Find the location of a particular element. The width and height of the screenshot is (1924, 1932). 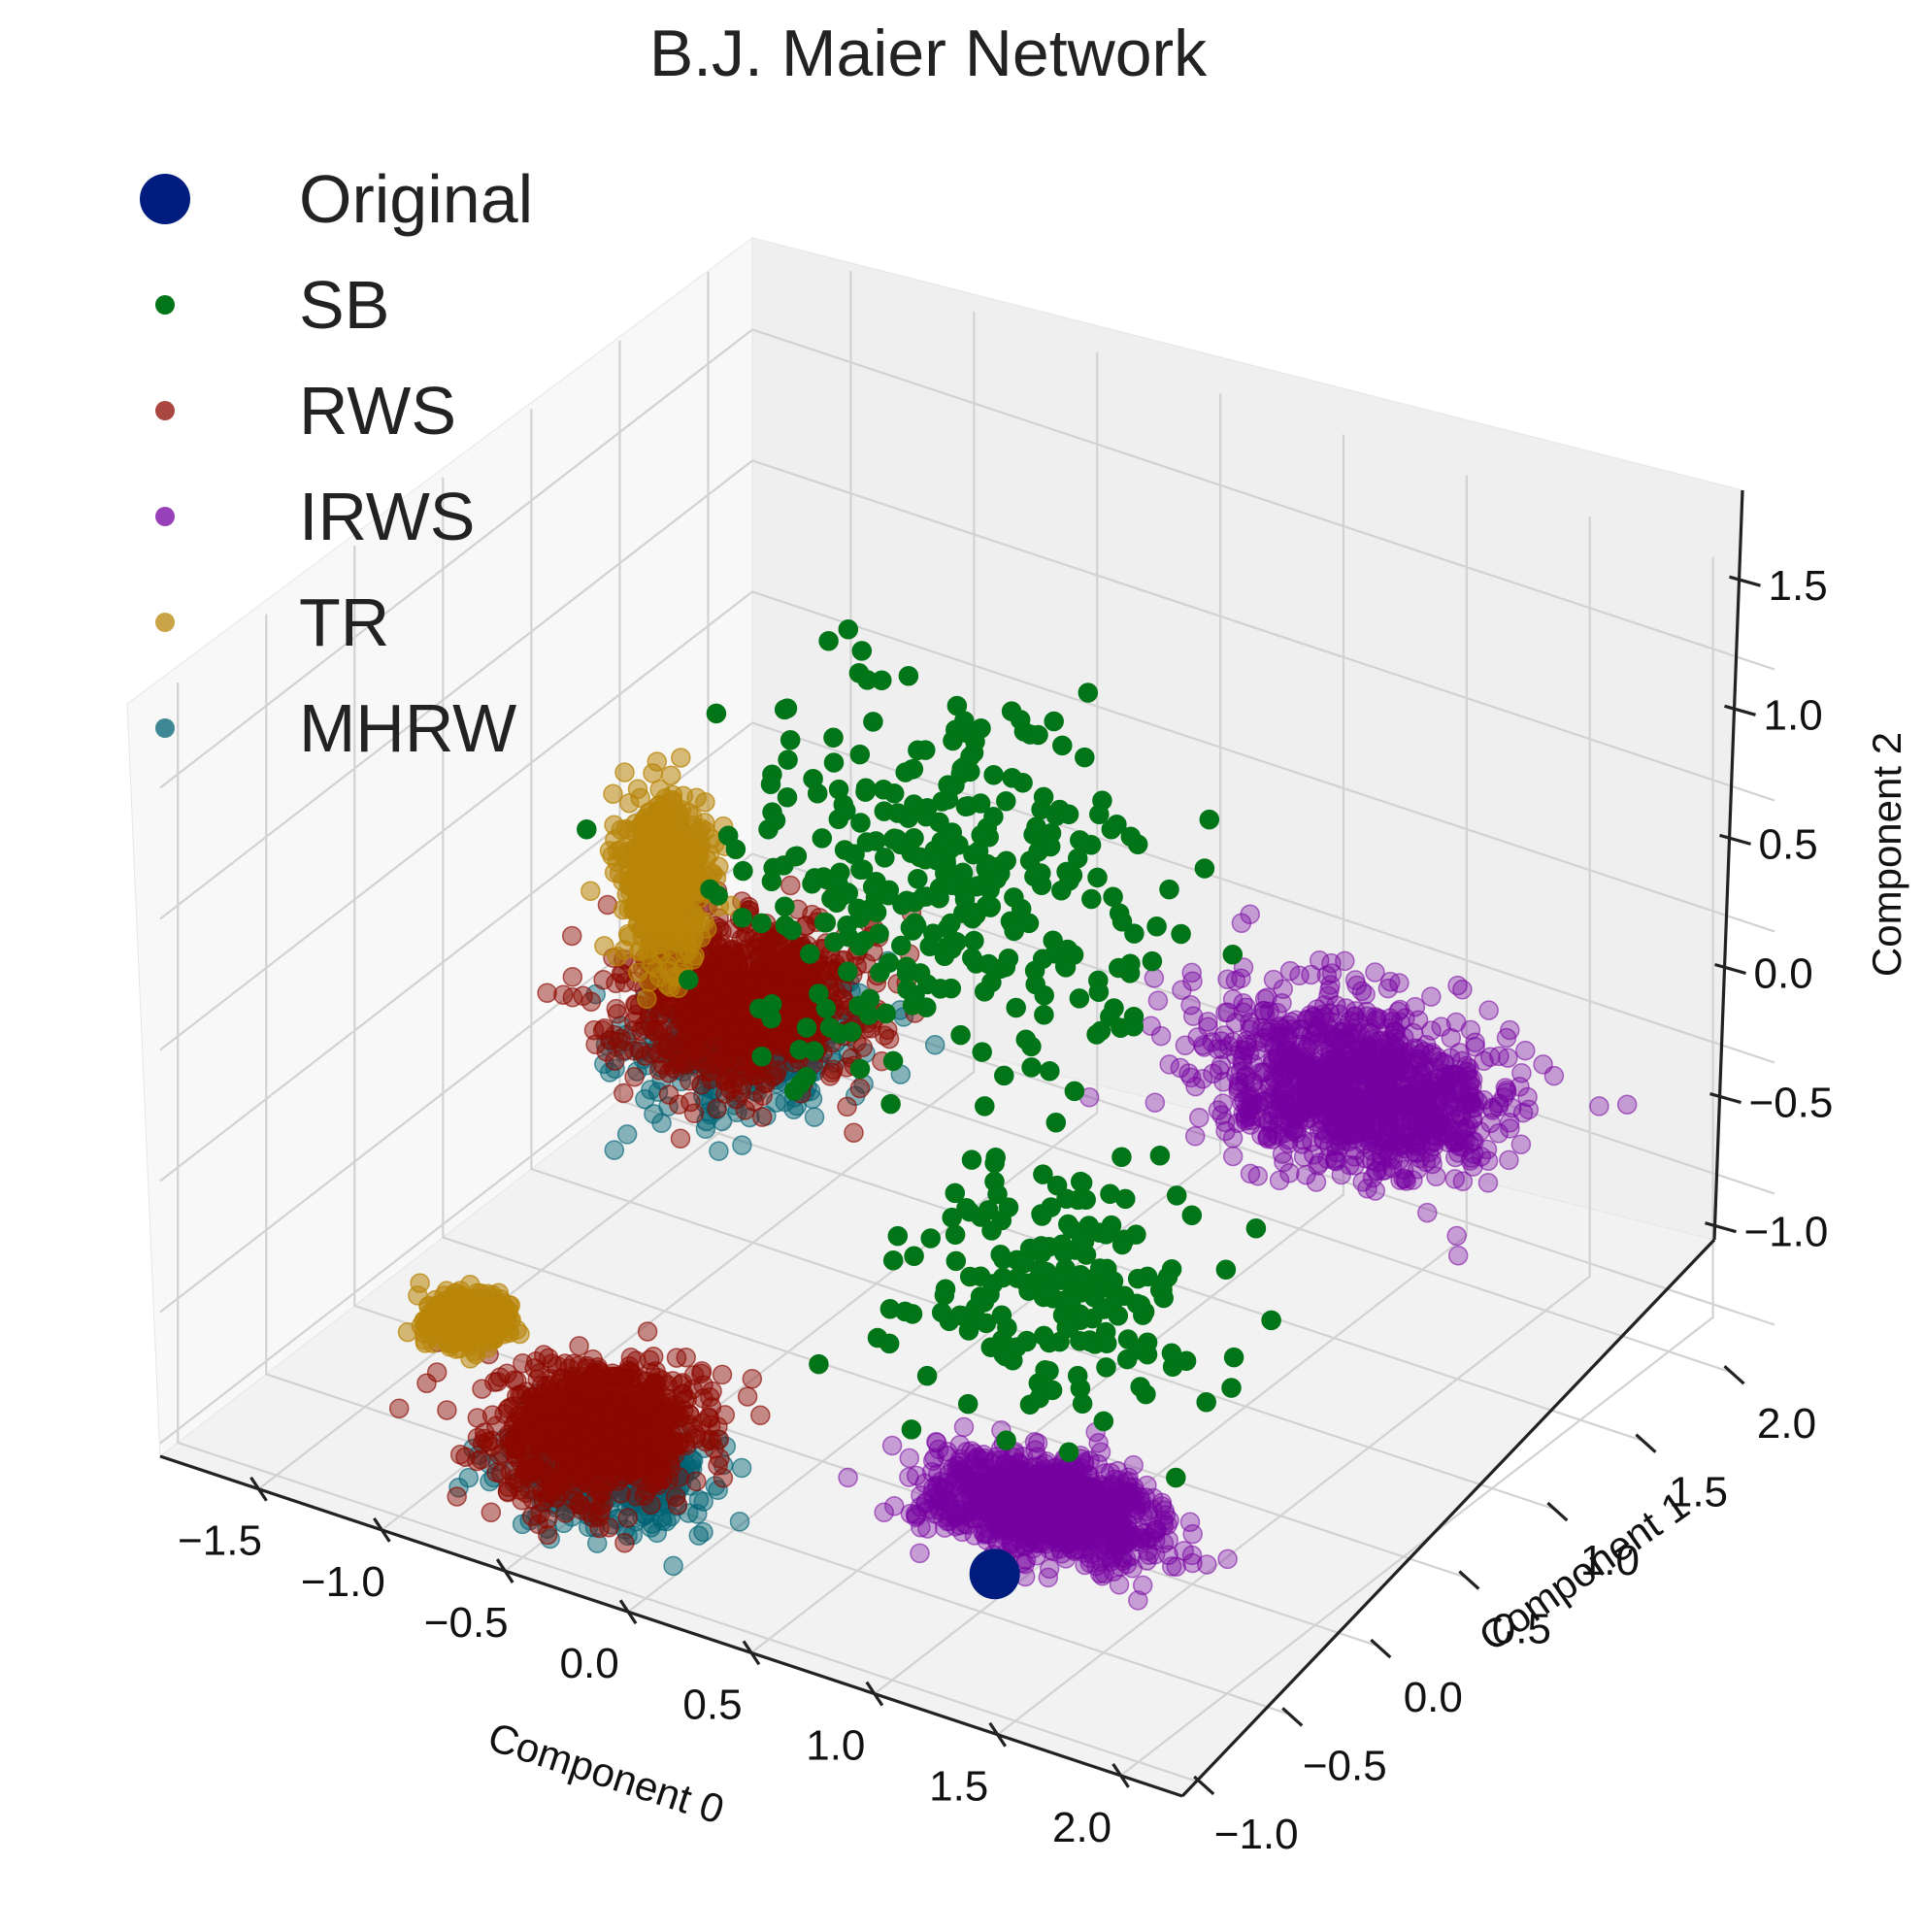

x-tick-label: 2.0 is located at coordinates (1081, 1828).